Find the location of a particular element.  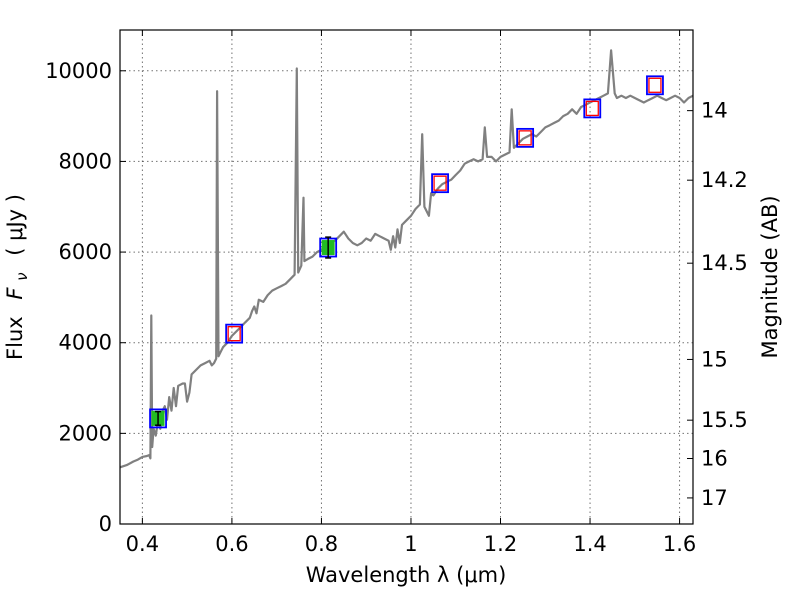

x-tick-label: 1.2 is located at coordinates (500, 544).